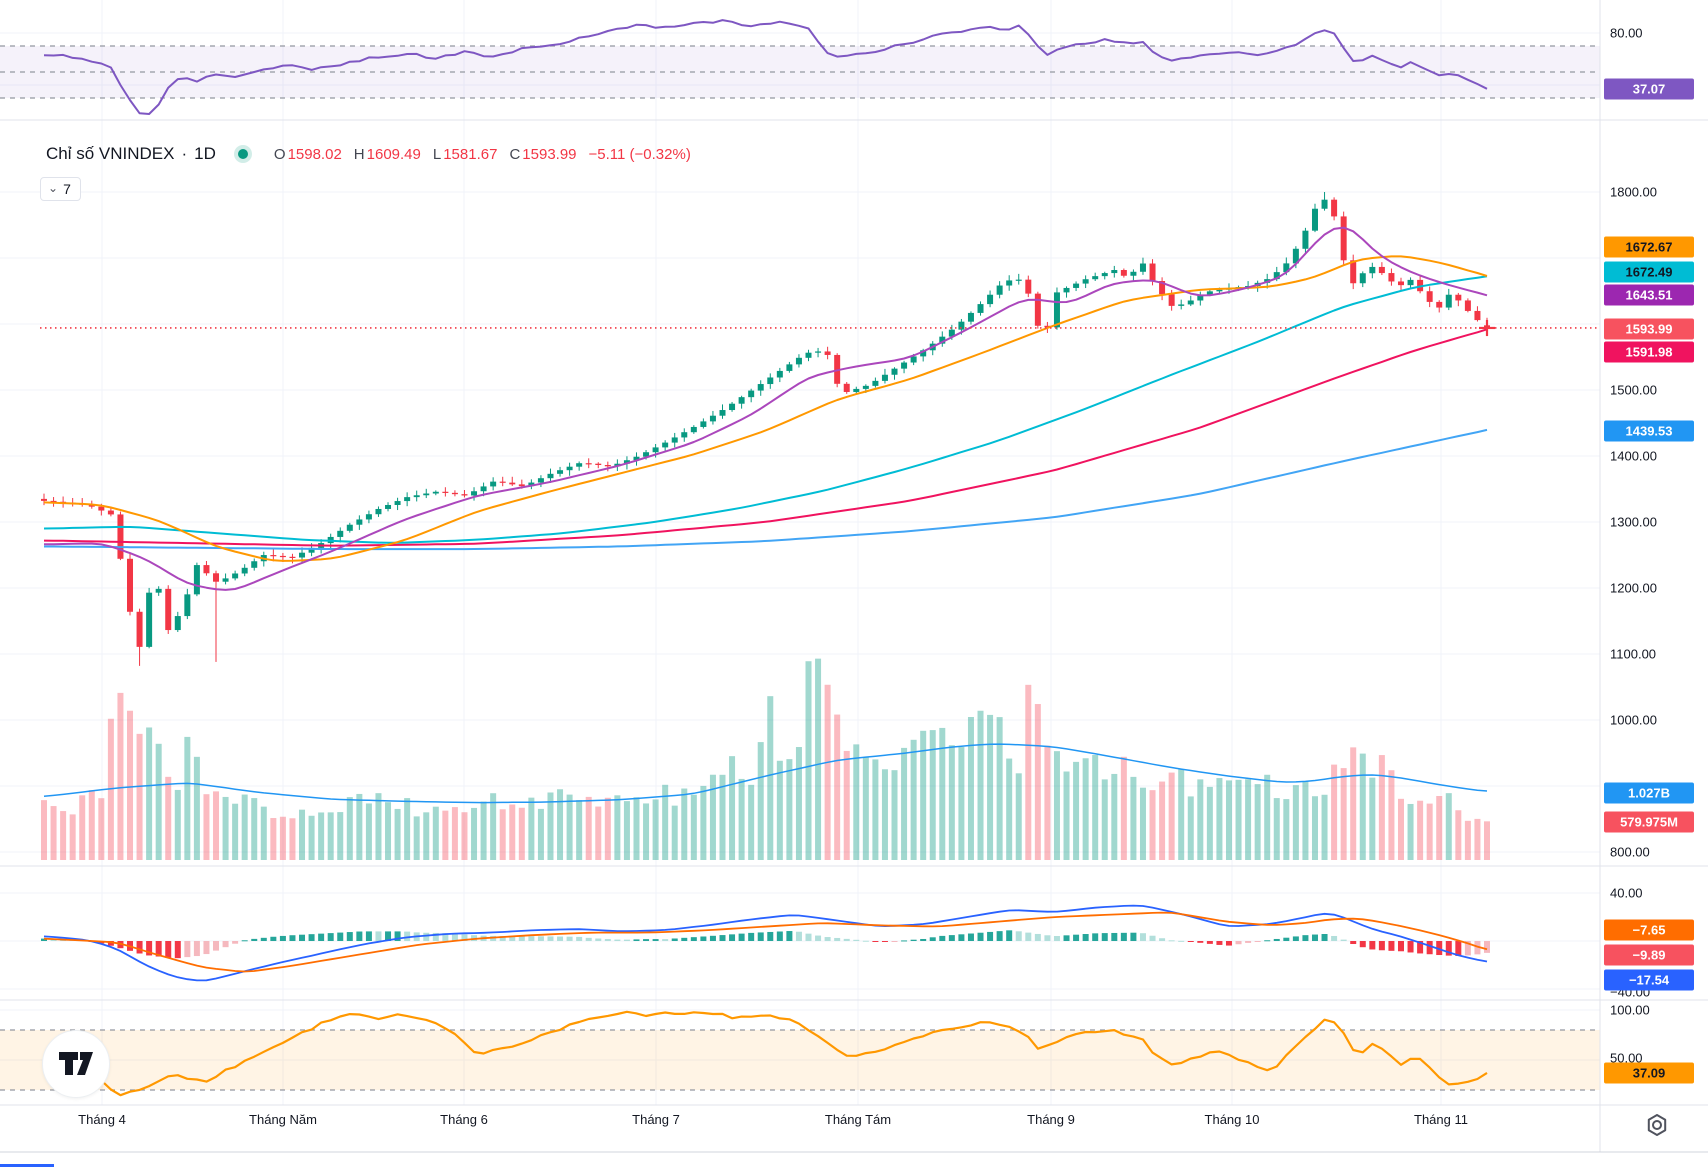 The width and height of the screenshot is (1708, 1168). I want to click on price-axis-badge: 1591.98, so click(1649, 352).